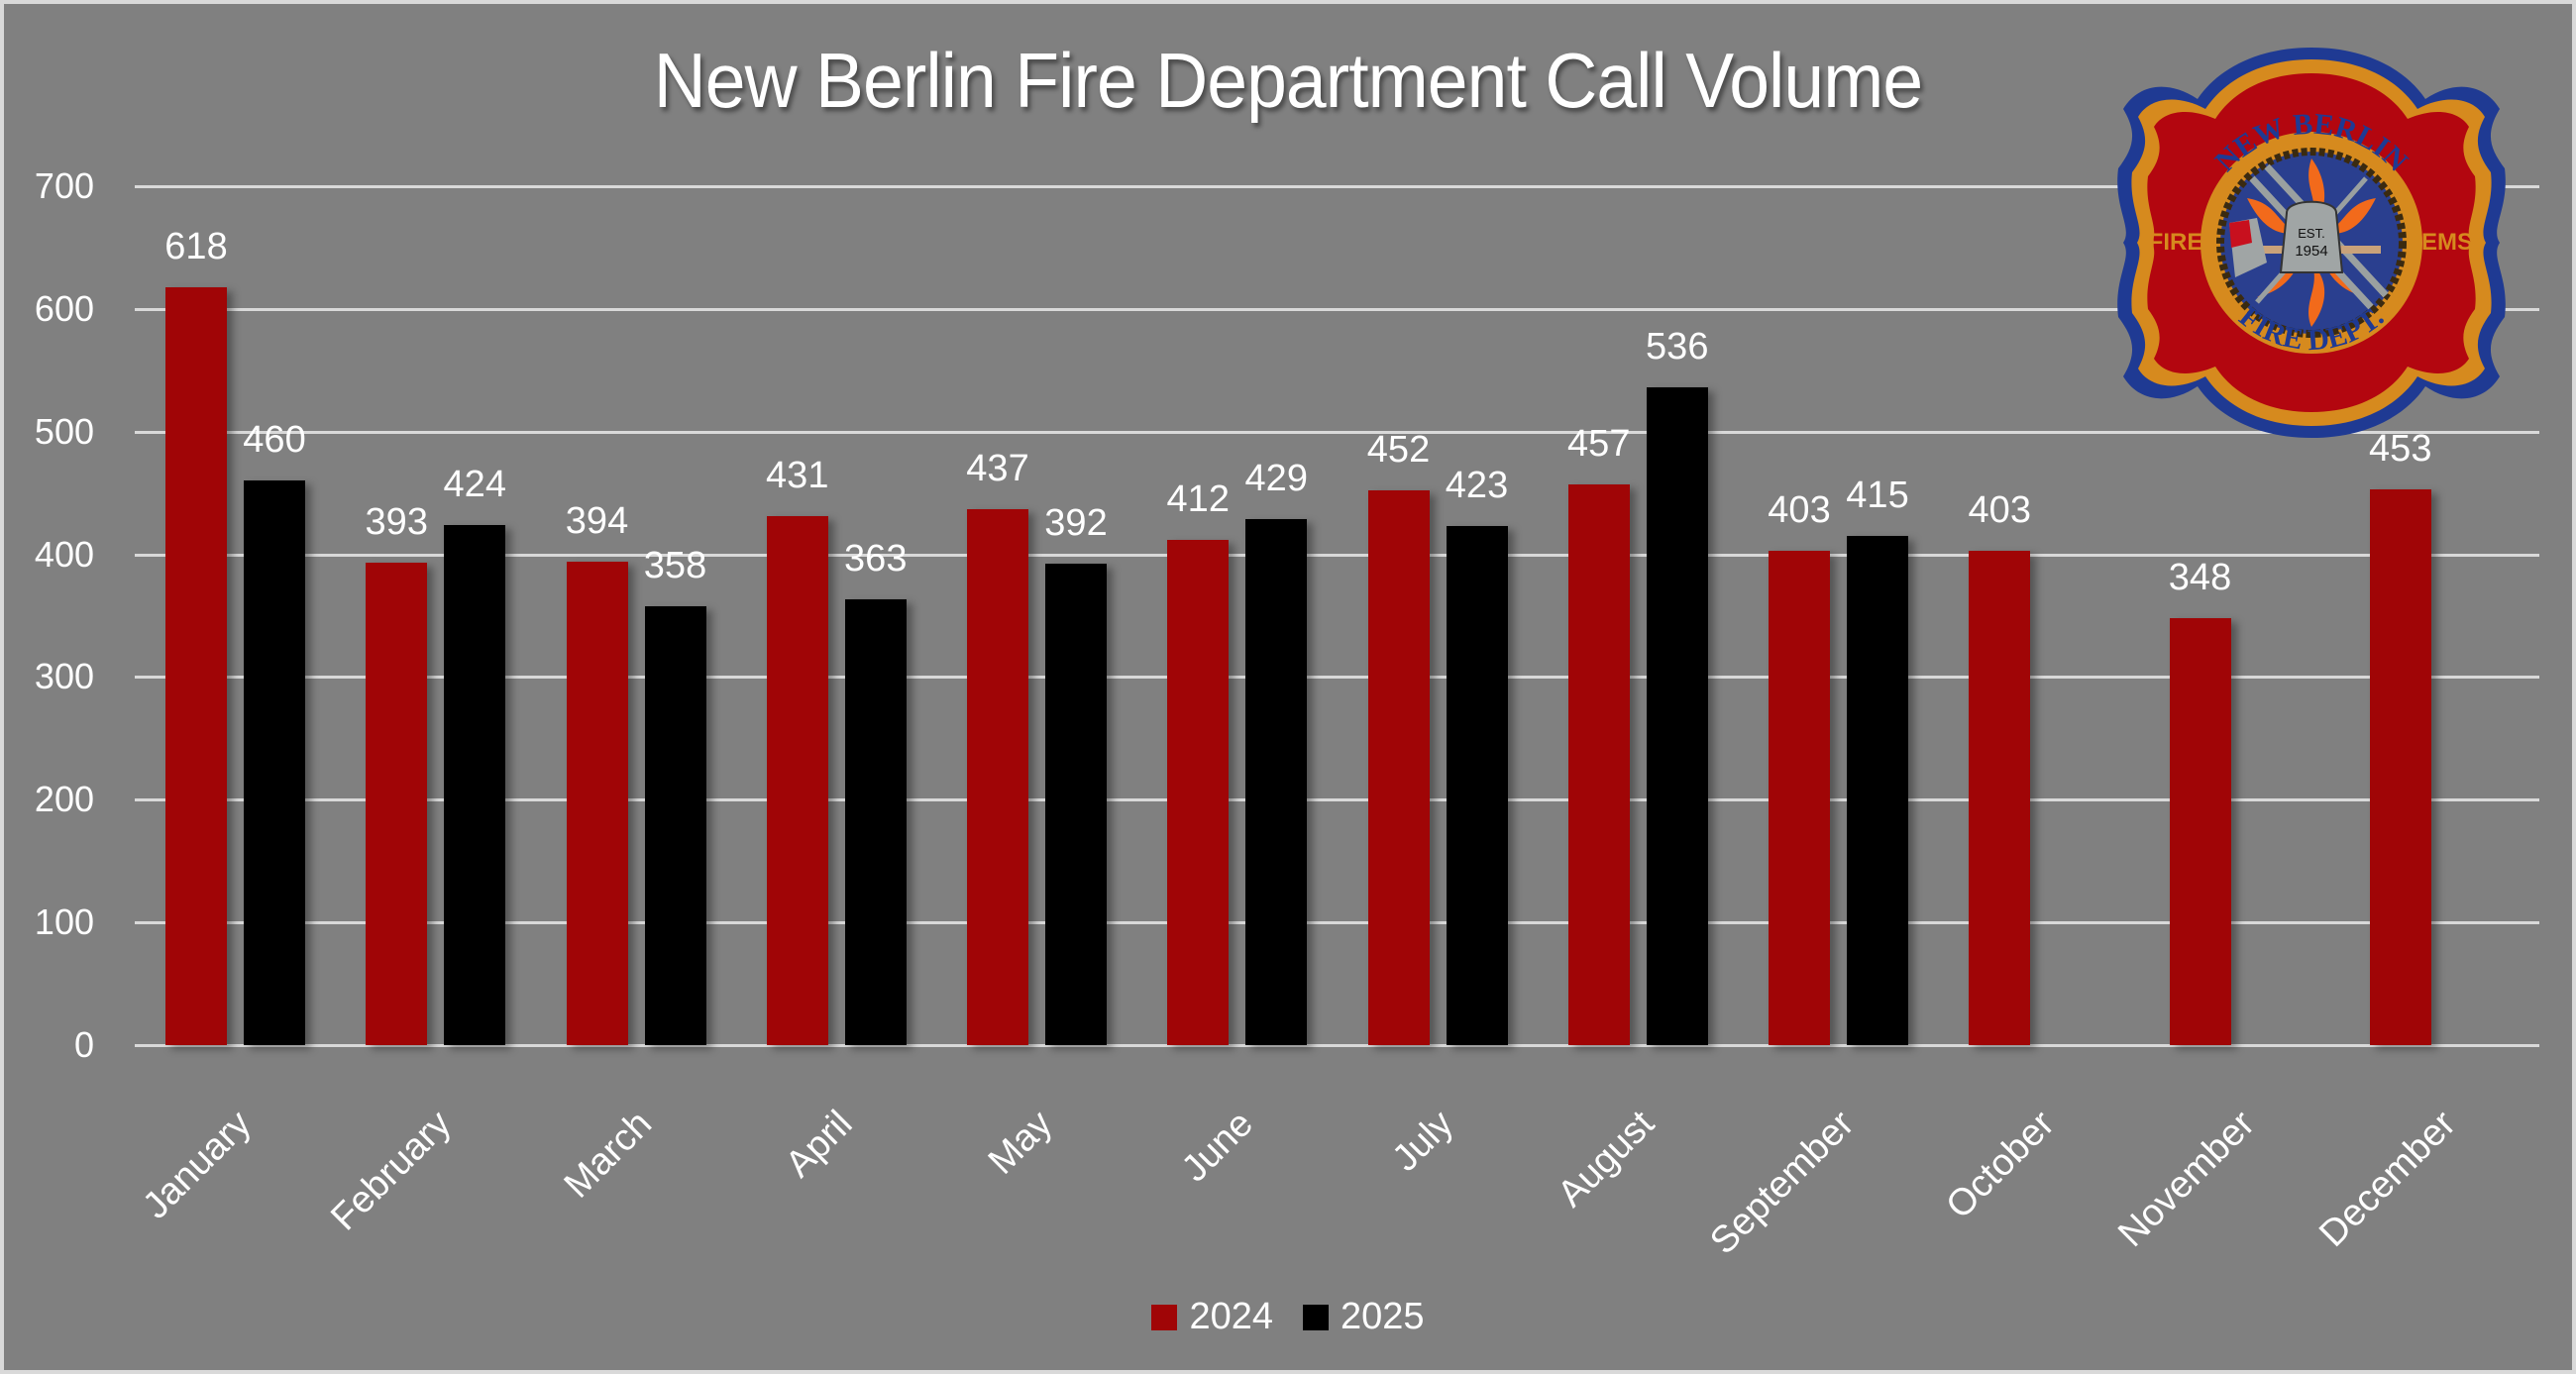 The width and height of the screenshot is (2576, 1374). Describe the element at coordinates (1878, 495) in the screenshot. I see `data-label: 415` at that location.